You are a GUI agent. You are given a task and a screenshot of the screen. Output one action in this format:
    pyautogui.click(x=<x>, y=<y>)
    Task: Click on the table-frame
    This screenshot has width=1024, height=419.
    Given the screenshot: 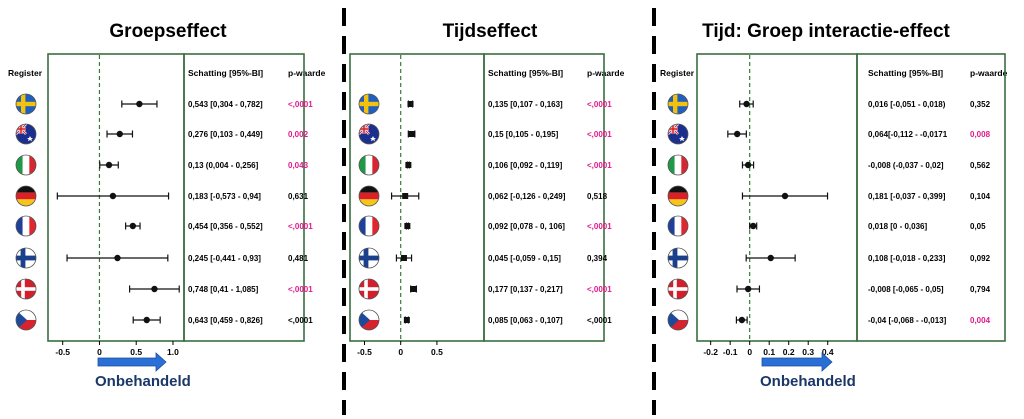 What is the action you would take?
    pyautogui.click(x=244, y=197)
    